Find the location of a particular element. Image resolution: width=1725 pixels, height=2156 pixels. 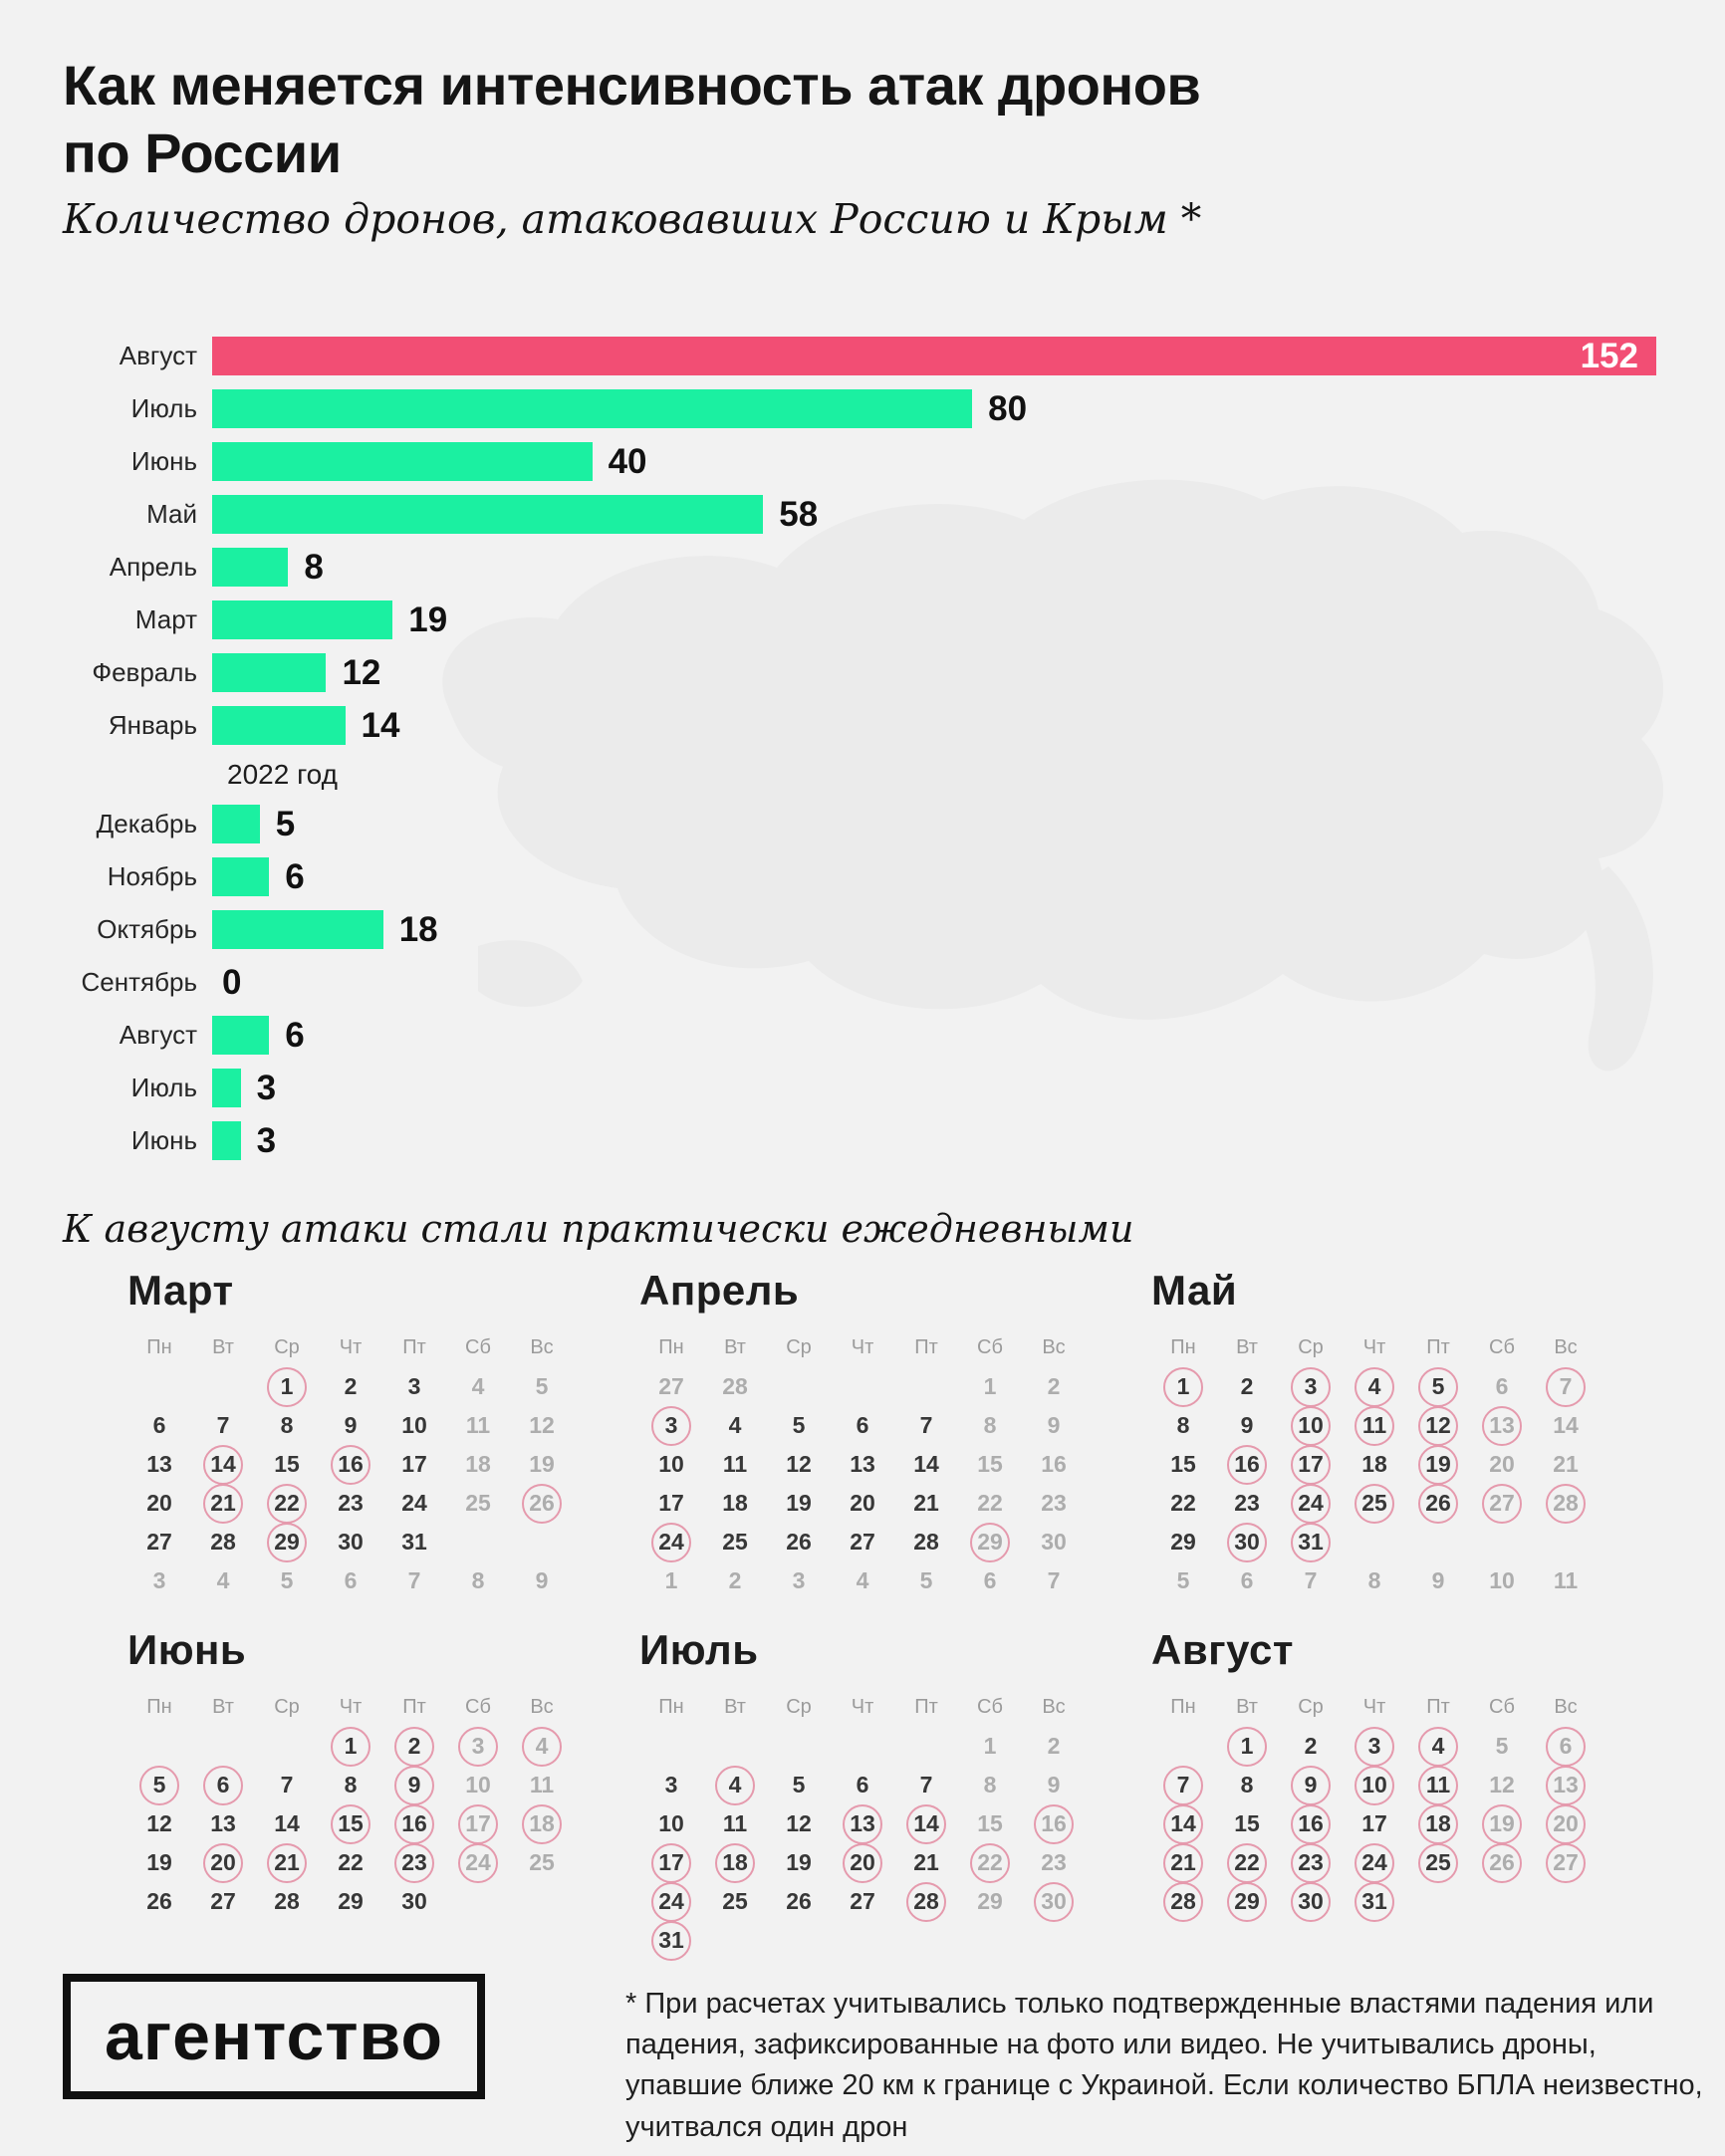

chart-row: Январь 14 is located at coordinates (860, 725).